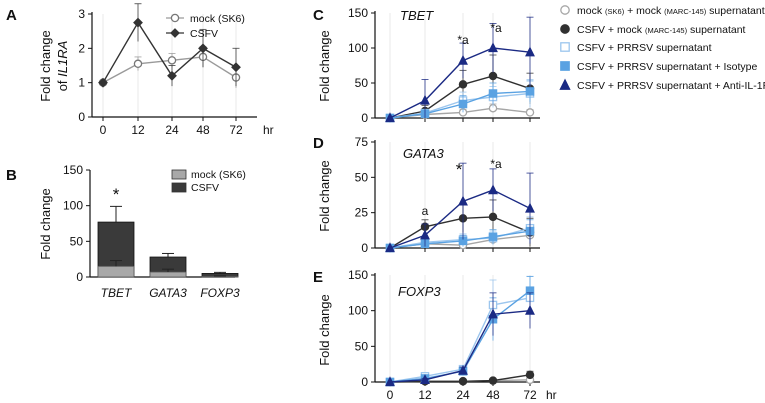  I want to click on y-tick-label-C: 150, so click(358, 13).